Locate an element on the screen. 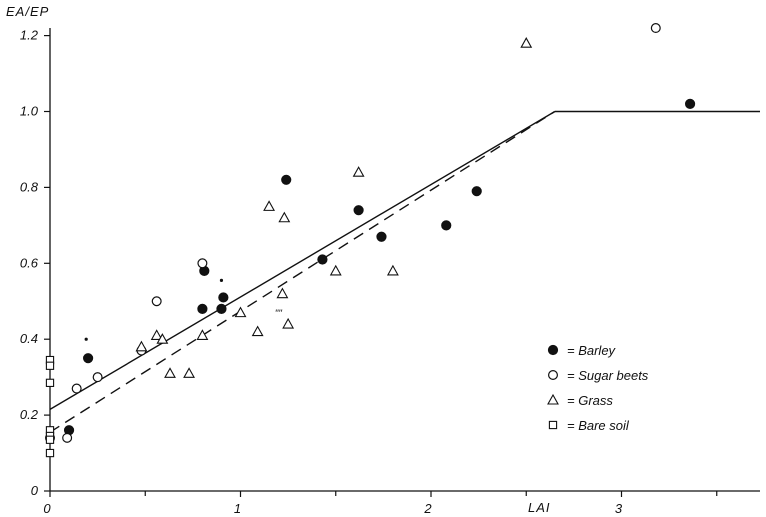 The height and width of the screenshot is (517, 766). y-tick-label: 0.2 is located at coordinates (29, 414).